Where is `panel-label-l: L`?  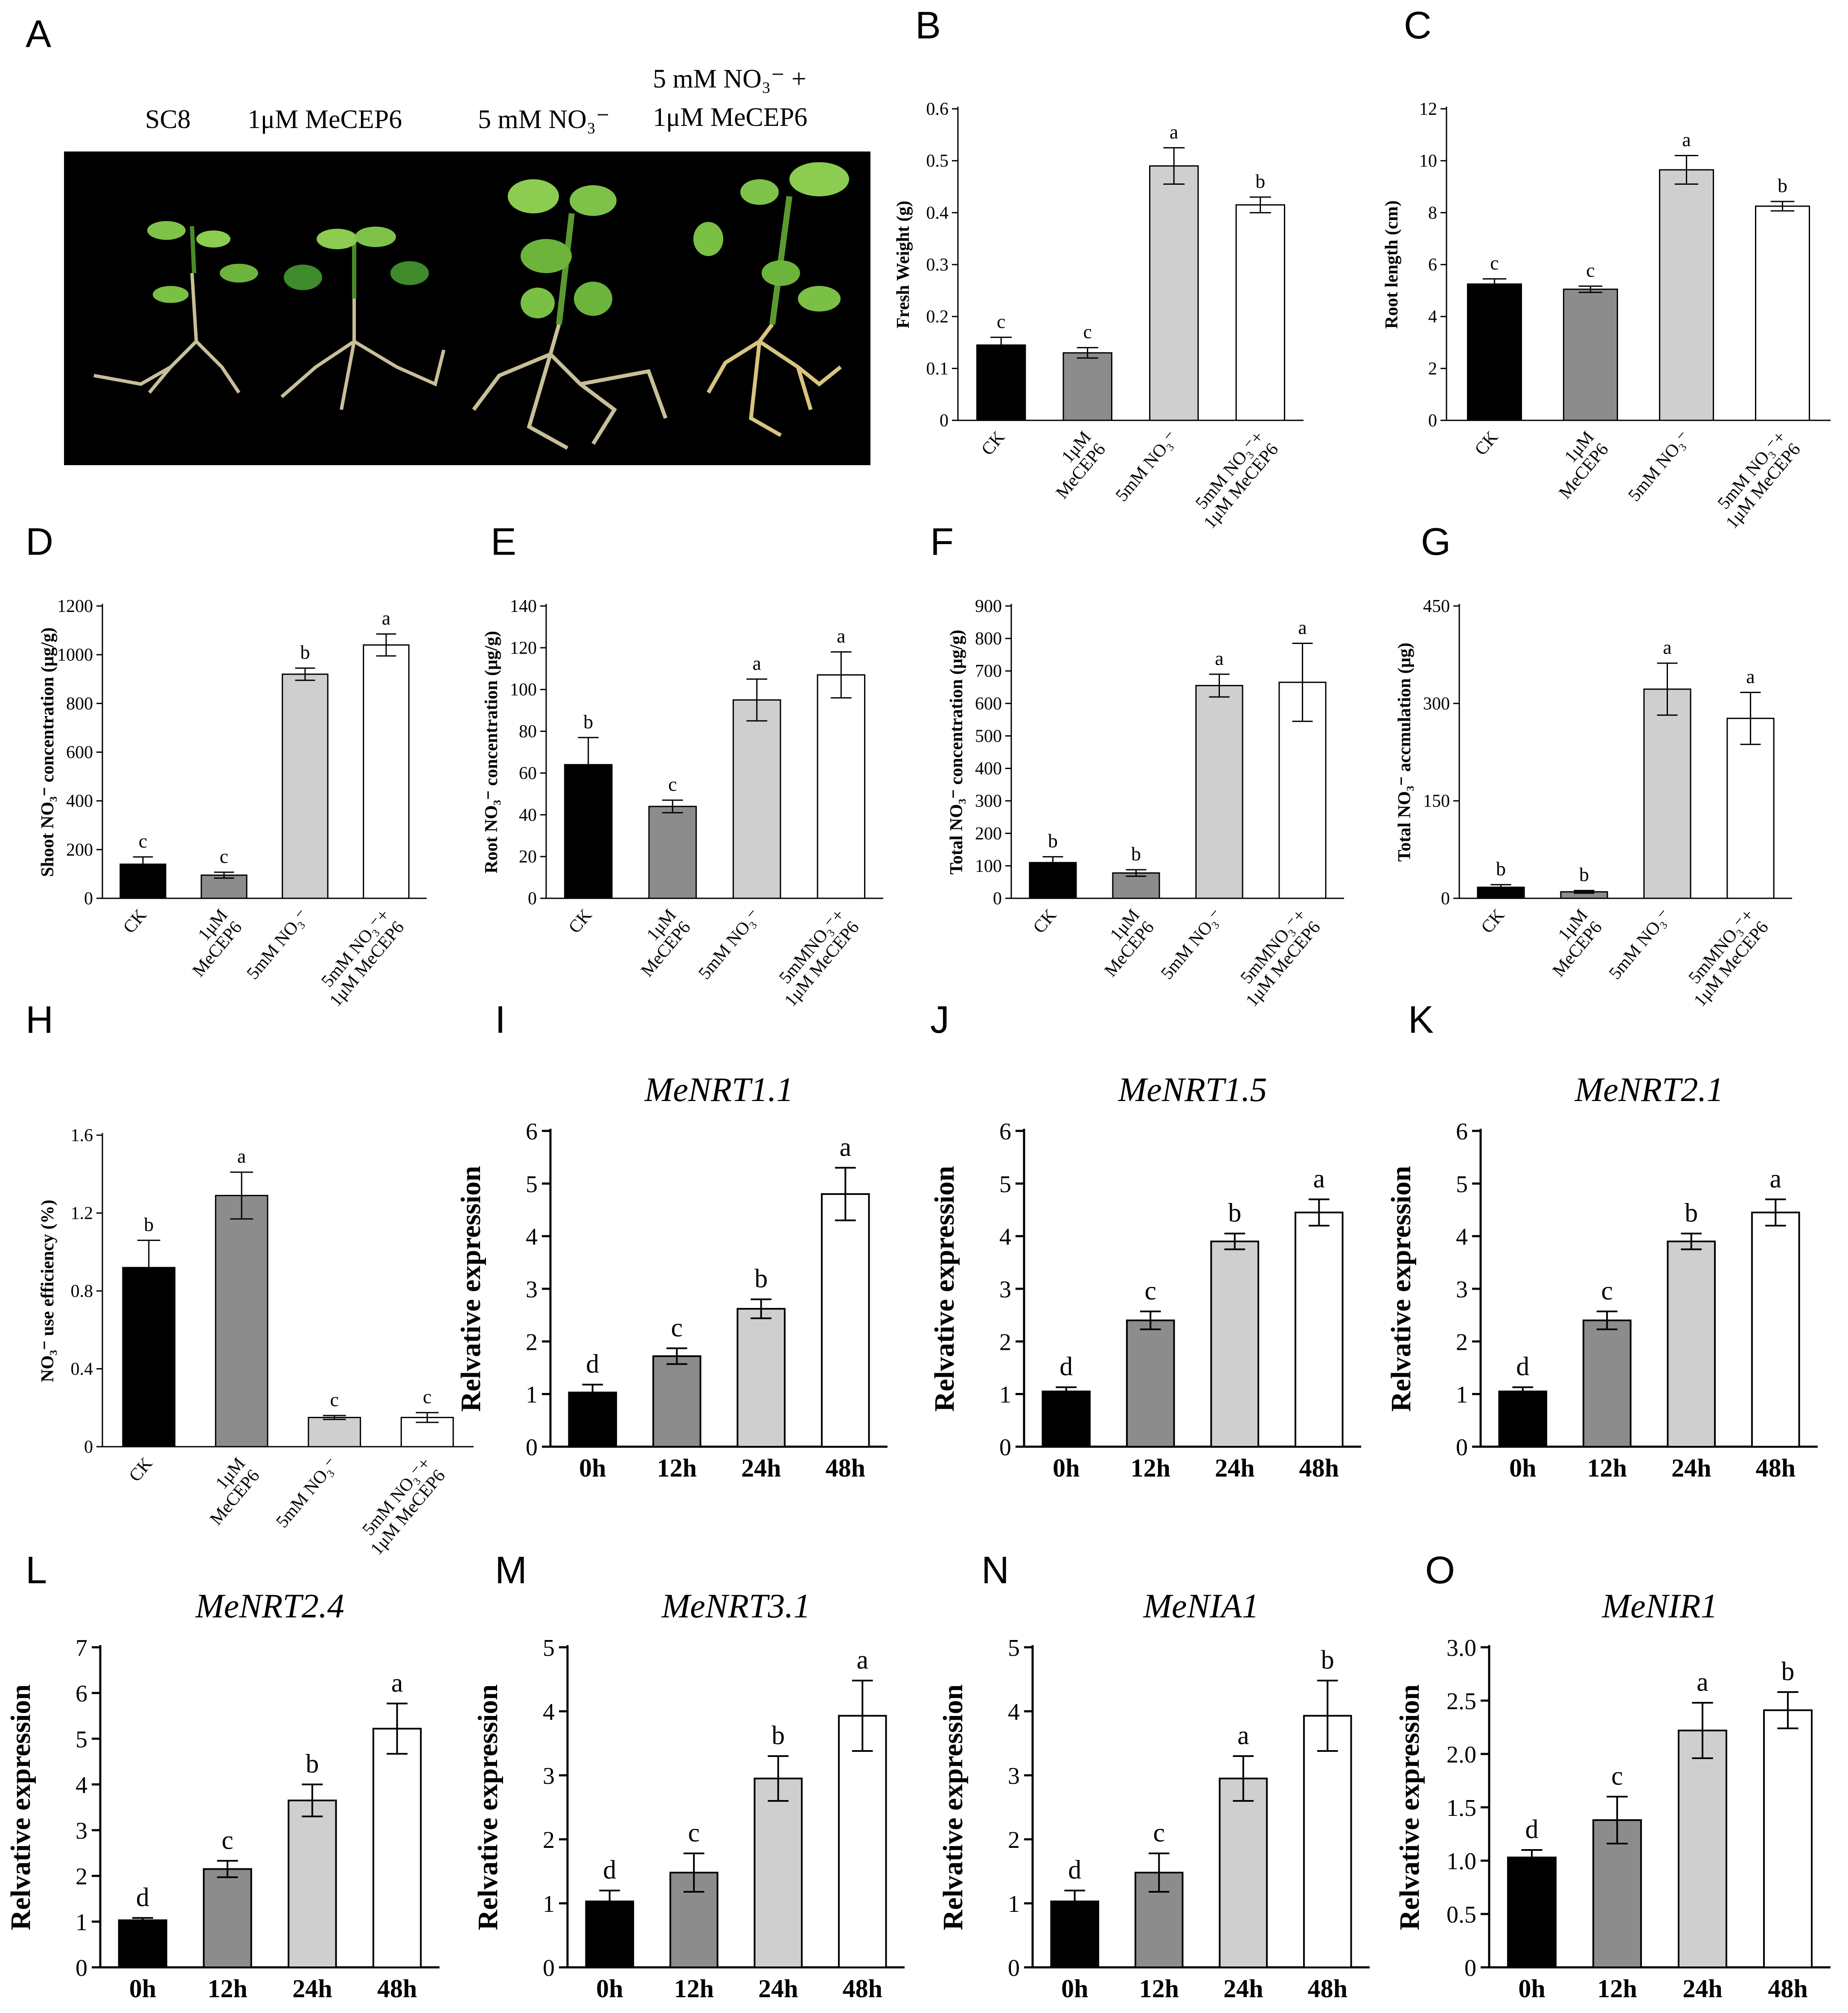
panel-label-l: L is located at coordinates (36, 1570).